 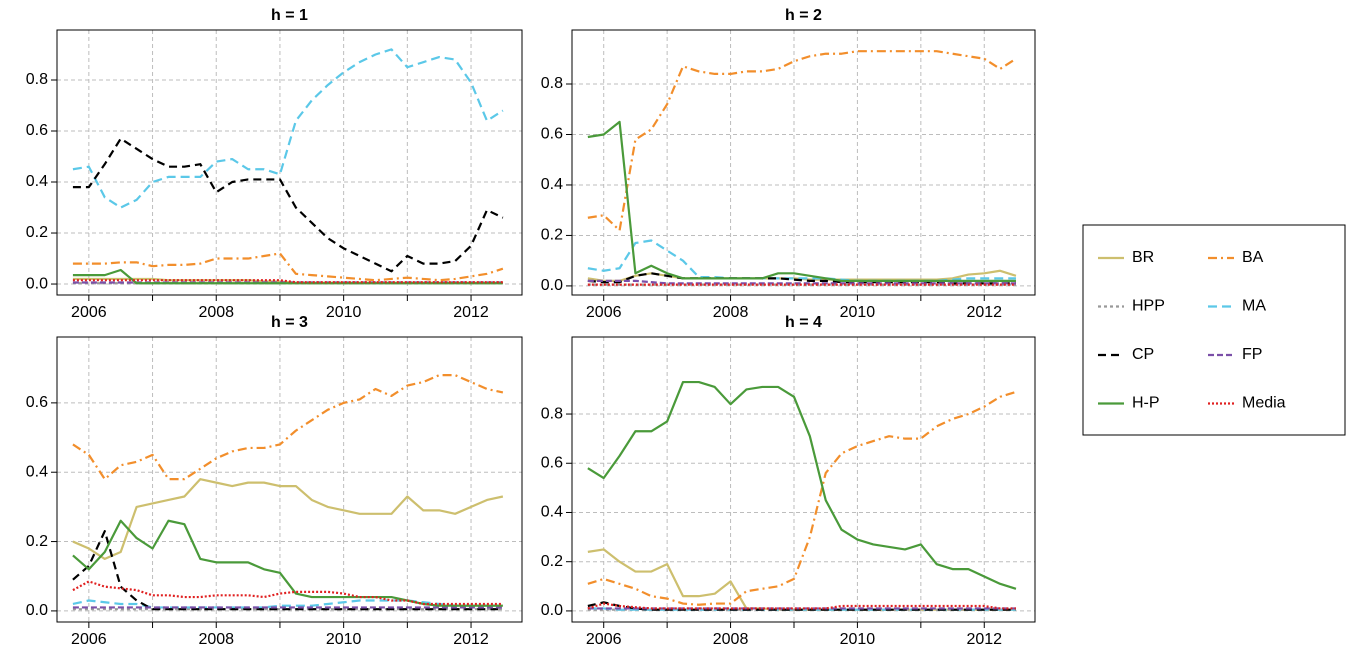 I want to click on legend-label: H-P, so click(x=1146, y=403).